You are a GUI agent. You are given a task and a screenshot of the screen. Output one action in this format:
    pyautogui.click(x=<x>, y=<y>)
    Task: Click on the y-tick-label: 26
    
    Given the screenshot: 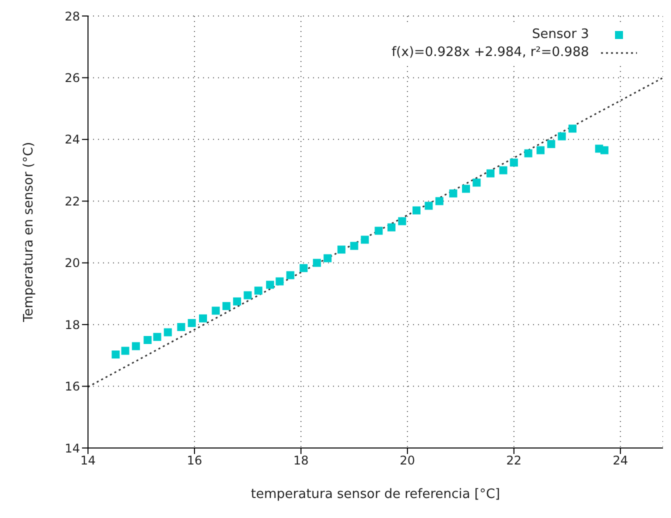 What is the action you would take?
    pyautogui.click(x=72, y=77)
    